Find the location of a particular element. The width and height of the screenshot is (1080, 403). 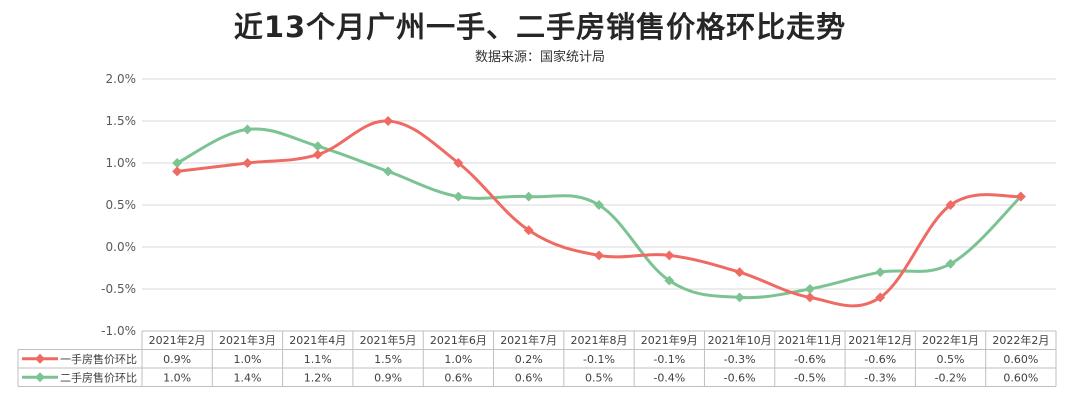

data-label-2: -0.6% is located at coordinates (740, 377).